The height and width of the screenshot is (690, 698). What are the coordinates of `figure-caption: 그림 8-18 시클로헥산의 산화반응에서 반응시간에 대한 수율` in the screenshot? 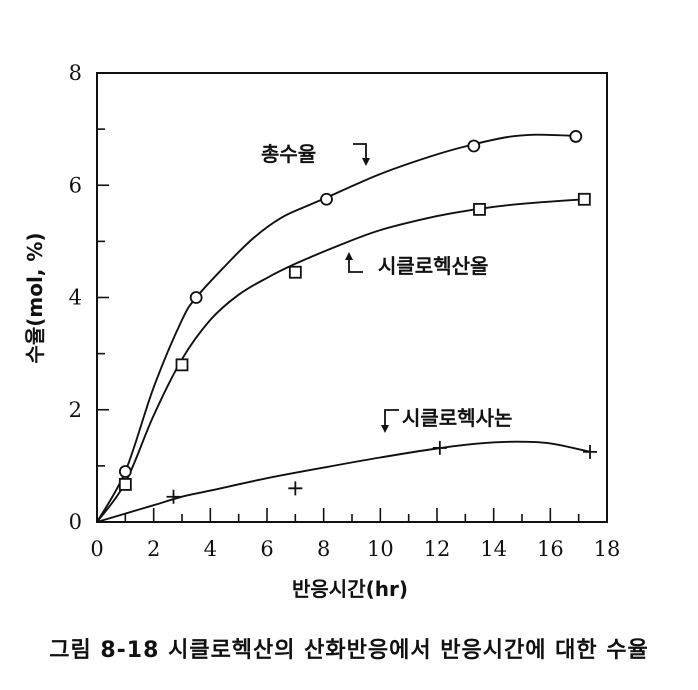 It's located at (349, 650).